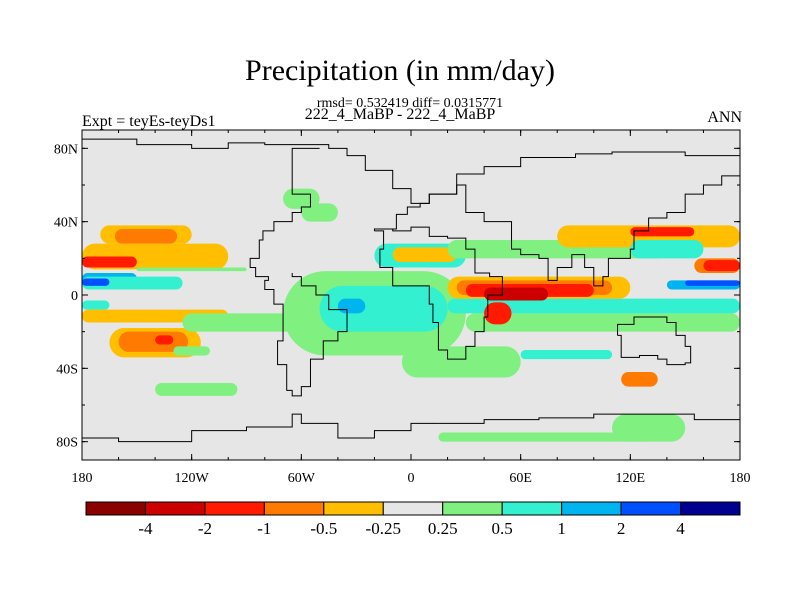 This screenshot has height=600, width=800. I want to click on colorbar-label: 2, so click(621, 528).